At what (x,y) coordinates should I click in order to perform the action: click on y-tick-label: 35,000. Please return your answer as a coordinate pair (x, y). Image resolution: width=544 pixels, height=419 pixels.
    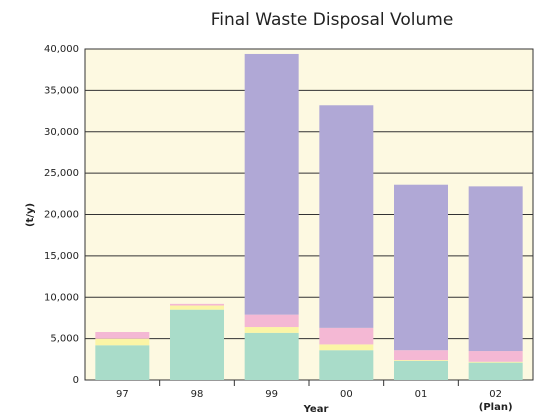
    Looking at the image, I should click on (61, 90).